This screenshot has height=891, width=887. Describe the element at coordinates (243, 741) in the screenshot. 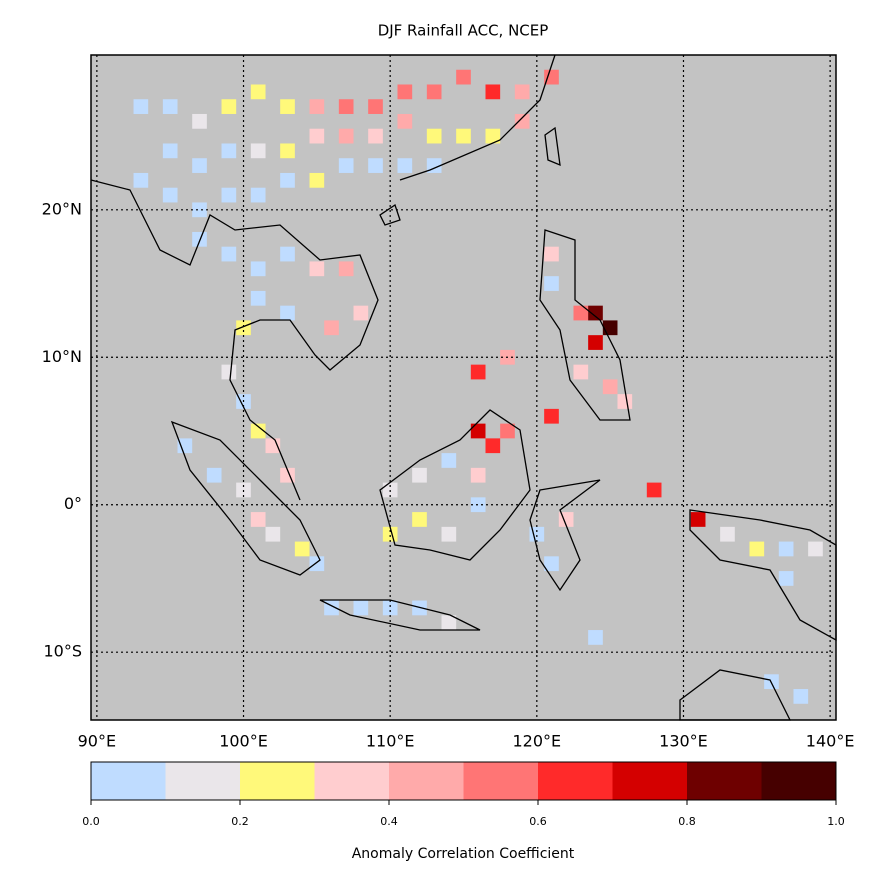

I see `x-tick-label: 100°E` at that location.